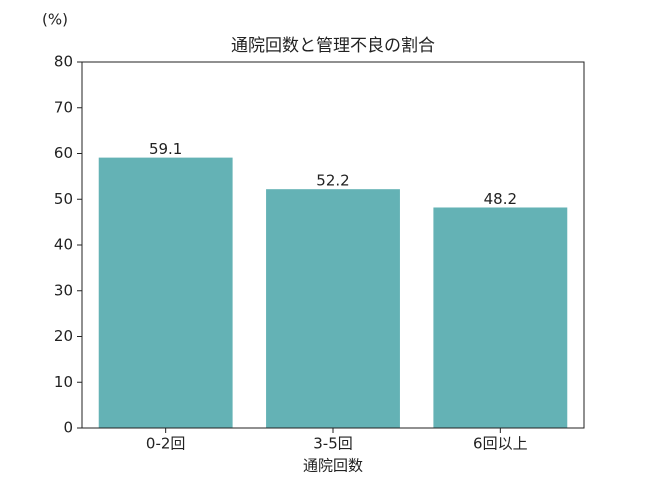  What do you see at coordinates (165, 149) in the screenshot?
I see `data-label: 59.1` at bounding box center [165, 149].